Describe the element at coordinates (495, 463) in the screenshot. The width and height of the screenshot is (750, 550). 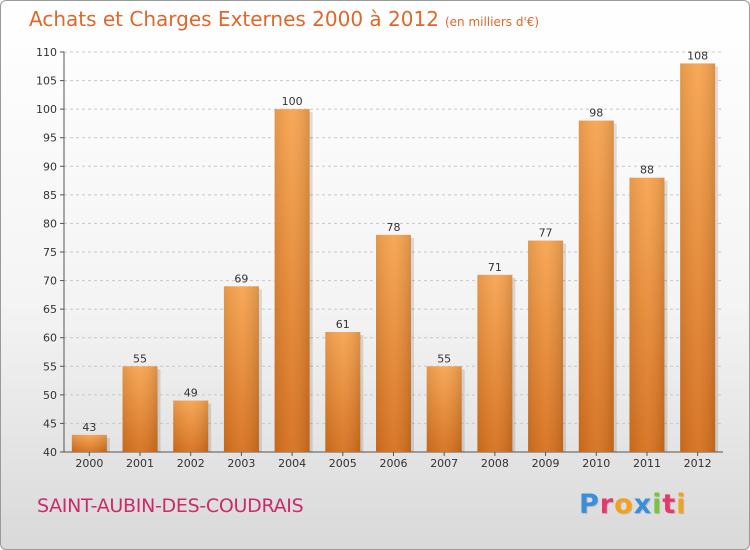
I see `x-tick-label: 2008` at that location.